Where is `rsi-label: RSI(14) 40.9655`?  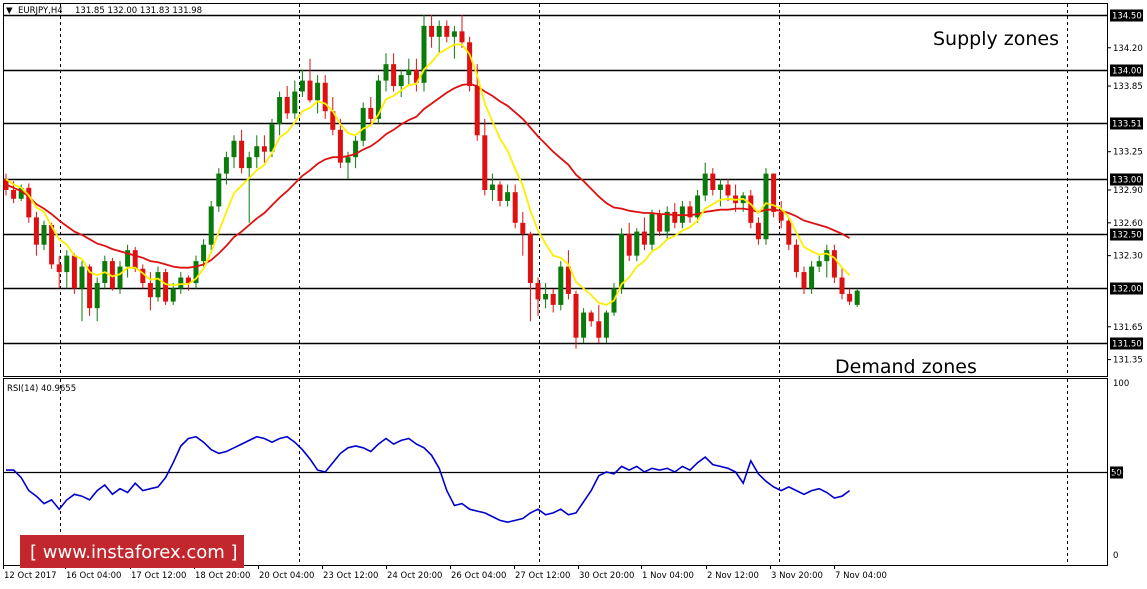 rsi-label: RSI(14) 40.9655 is located at coordinates (41, 389).